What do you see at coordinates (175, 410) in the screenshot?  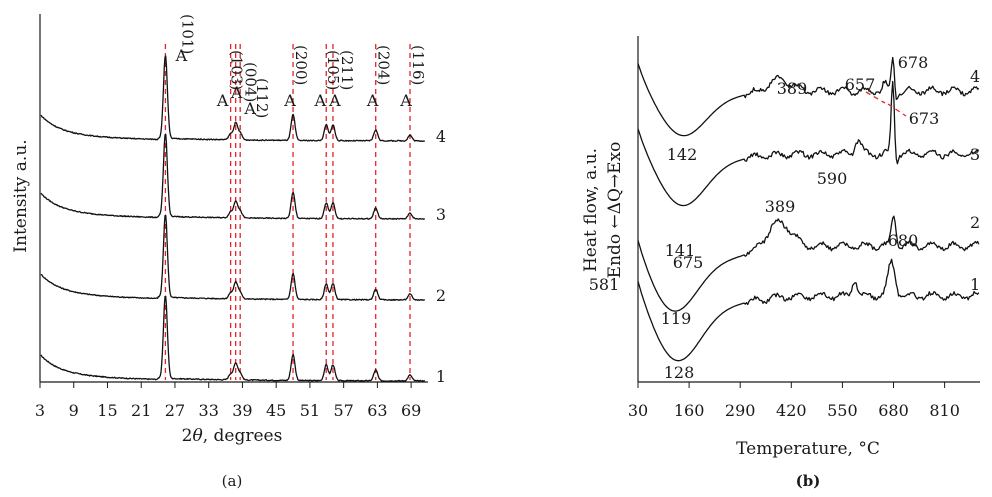 I see `xrd-x-tick-label: 27` at bounding box center [175, 410].